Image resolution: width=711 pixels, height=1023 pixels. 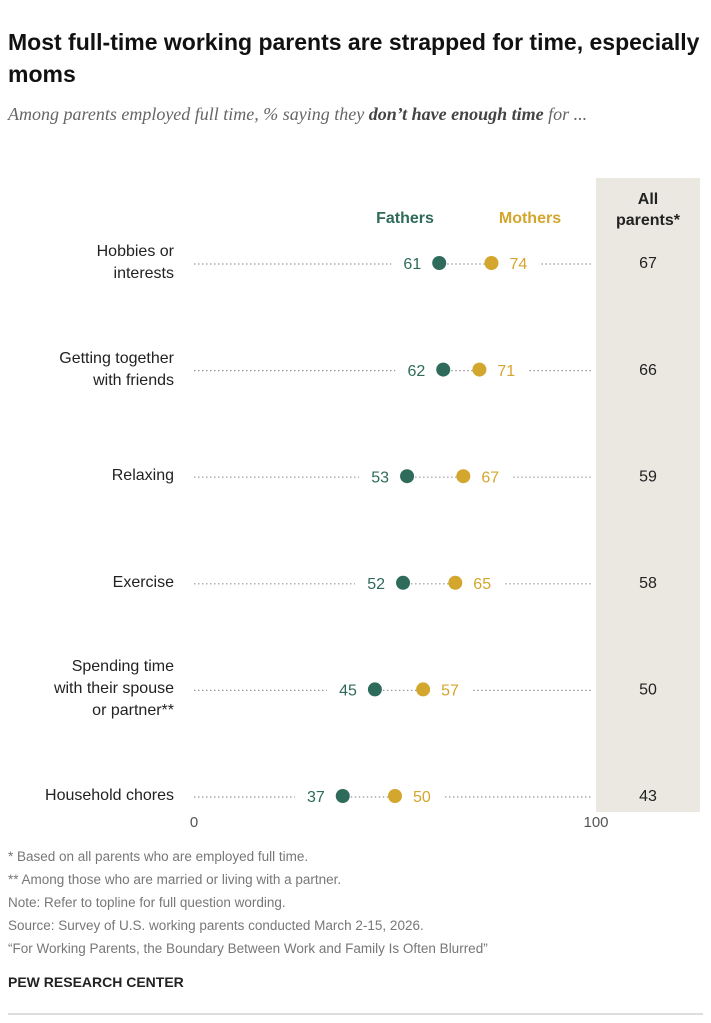 I want to click on all-parents-value: 43, so click(x=648, y=796).